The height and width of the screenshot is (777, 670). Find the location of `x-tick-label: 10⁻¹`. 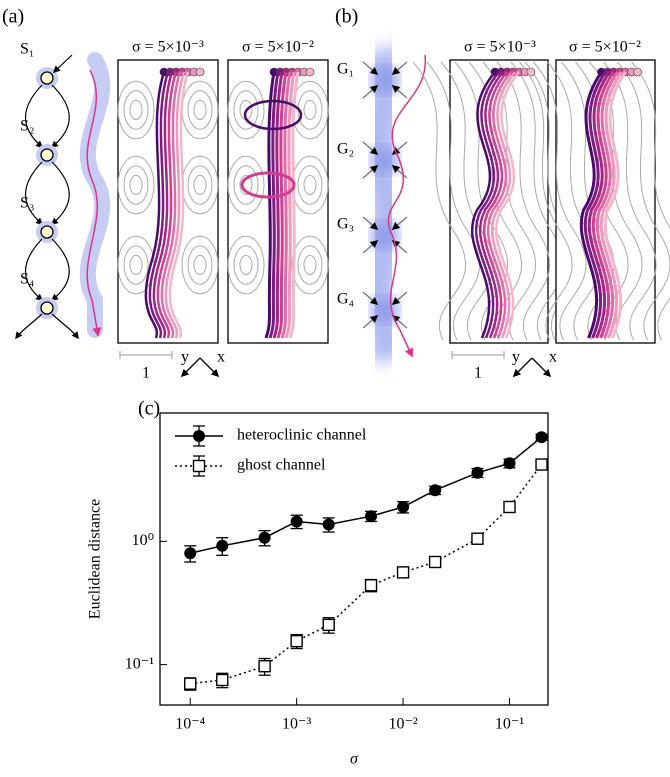

x-tick-label: 10⁻¹ is located at coordinates (509, 724).